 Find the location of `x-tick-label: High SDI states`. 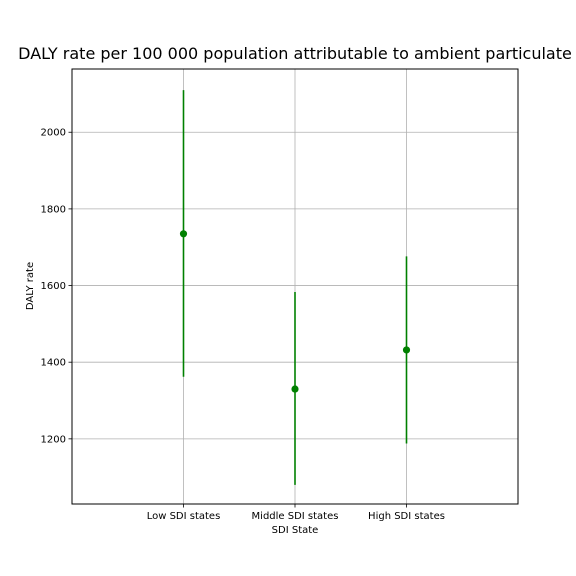

x-tick-label: High SDI states is located at coordinates (406, 516).